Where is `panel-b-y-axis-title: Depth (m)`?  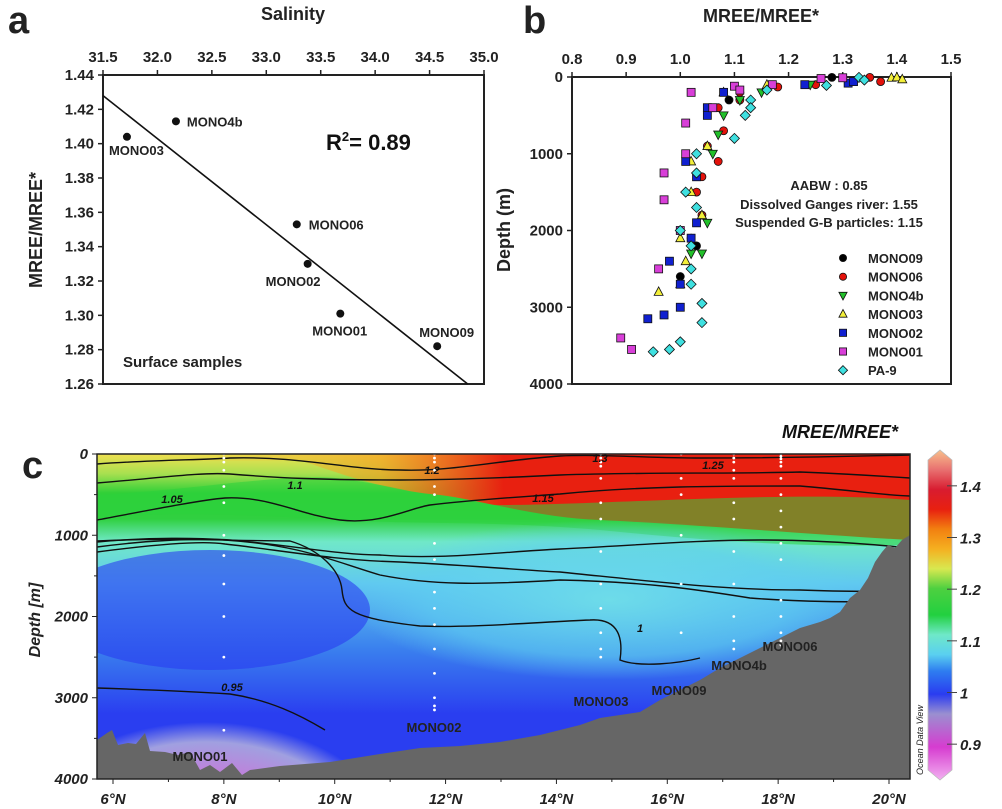
panel-b-y-axis-title: Depth (m) is located at coordinates (504, 230).